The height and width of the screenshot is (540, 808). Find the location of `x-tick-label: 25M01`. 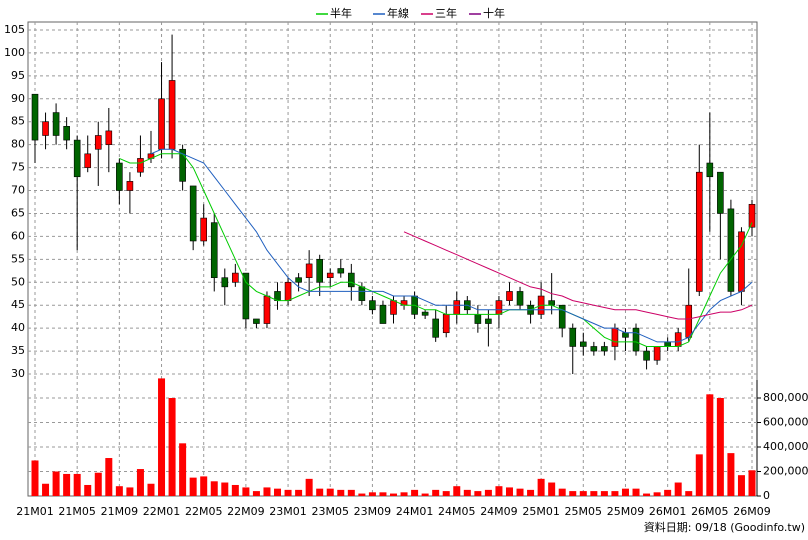

x-tick-label: 25M01 is located at coordinates (541, 511).